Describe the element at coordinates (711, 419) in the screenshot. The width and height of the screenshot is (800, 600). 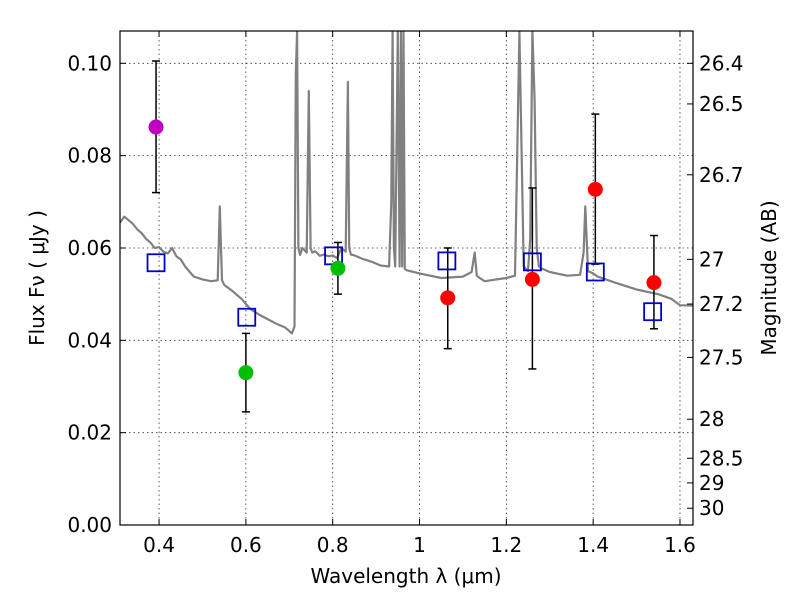
I see `magnitude-tick-label: 28` at that location.